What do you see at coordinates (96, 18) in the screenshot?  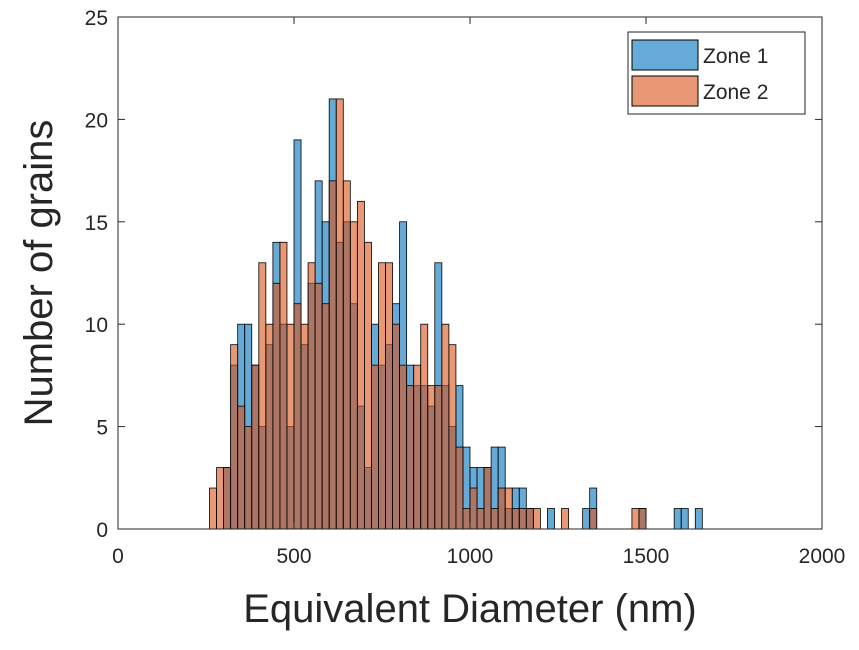 I see `y-tick-label: 25` at bounding box center [96, 18].